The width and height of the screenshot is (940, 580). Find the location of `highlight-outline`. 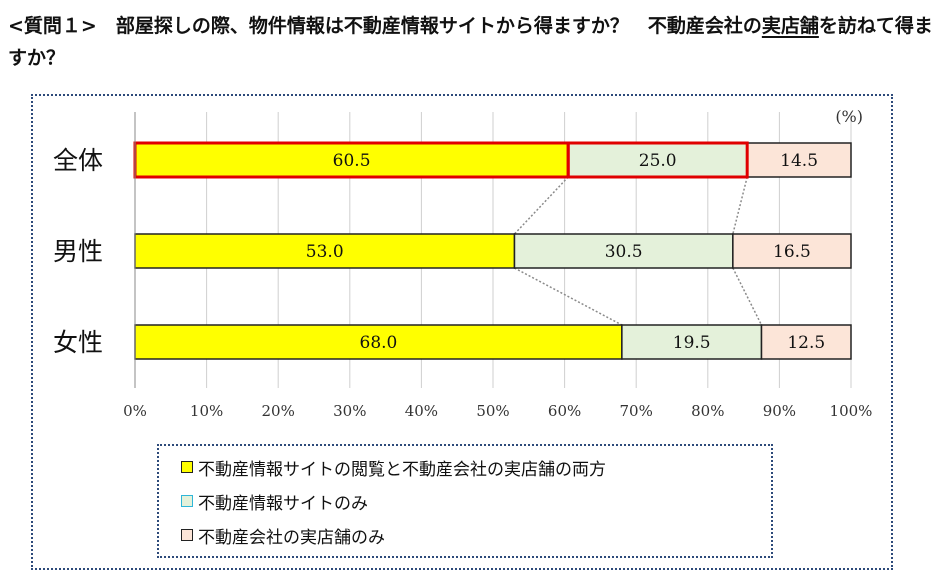

highlight-outline is located at coordinates (657, 160).